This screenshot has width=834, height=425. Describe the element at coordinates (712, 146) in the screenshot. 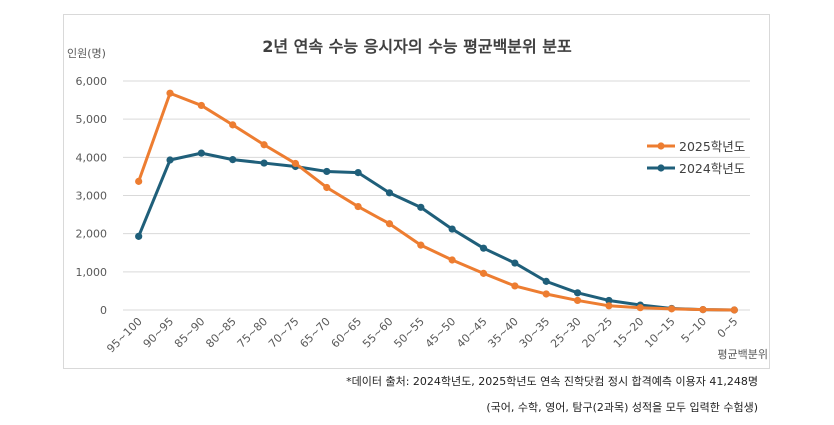

I see `legend-label-0: 2025학년도` at that location.